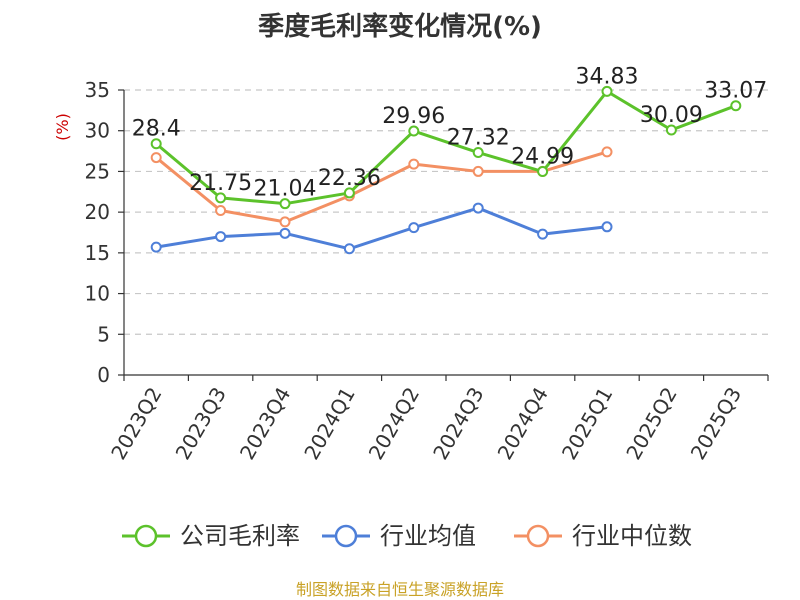 The width and height of the screenshot is (800, 600). What do you see at coordinates (103, 375) in the screenshot?
I see `y-tick-label: 0` at bounding box center [103, 375].